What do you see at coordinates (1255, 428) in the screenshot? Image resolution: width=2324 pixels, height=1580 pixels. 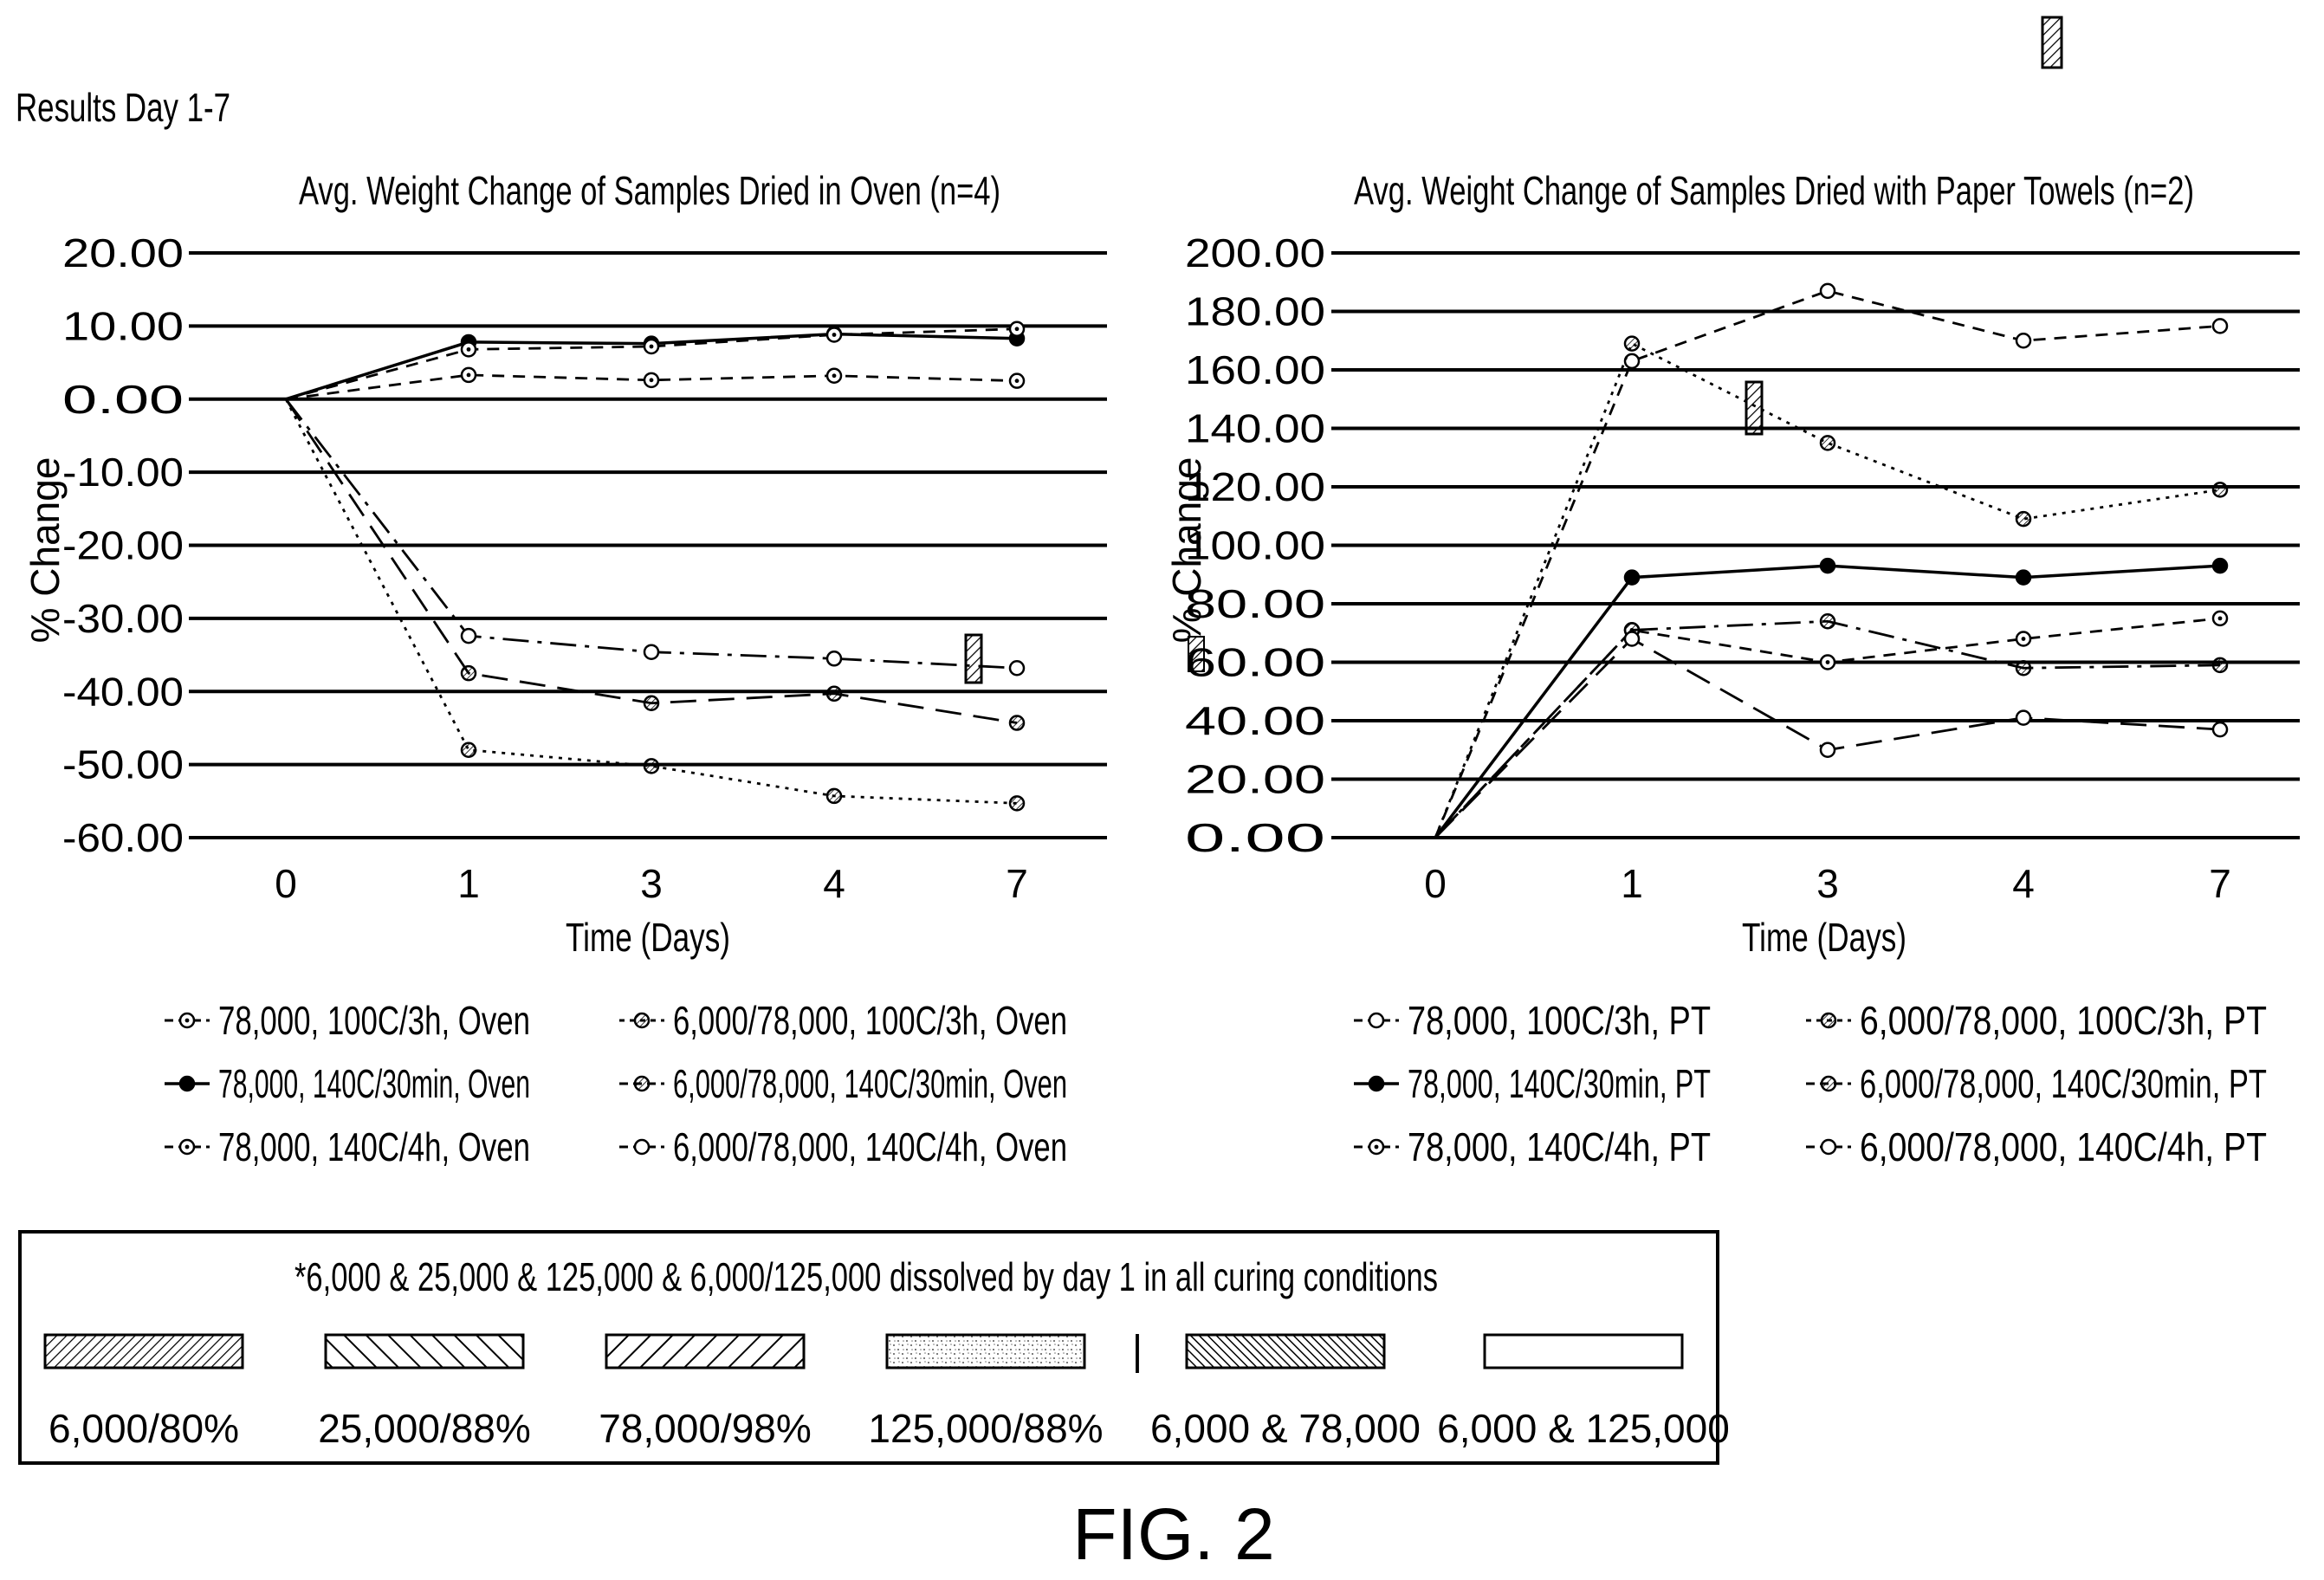 I see `y-tick-label: 140.00` at bounding box center [1255, 428].